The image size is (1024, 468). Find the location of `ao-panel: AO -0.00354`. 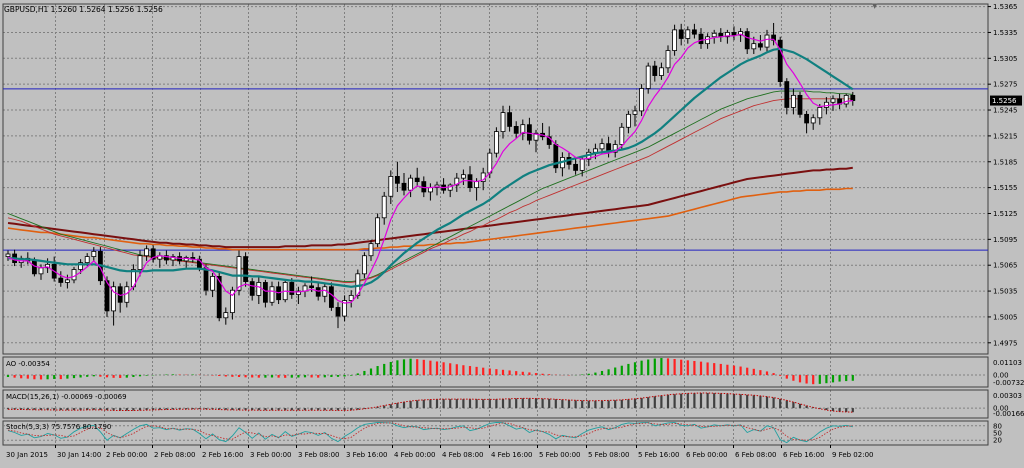

ao-panel: AO -0.00354 is located at coordinates (495, 371).